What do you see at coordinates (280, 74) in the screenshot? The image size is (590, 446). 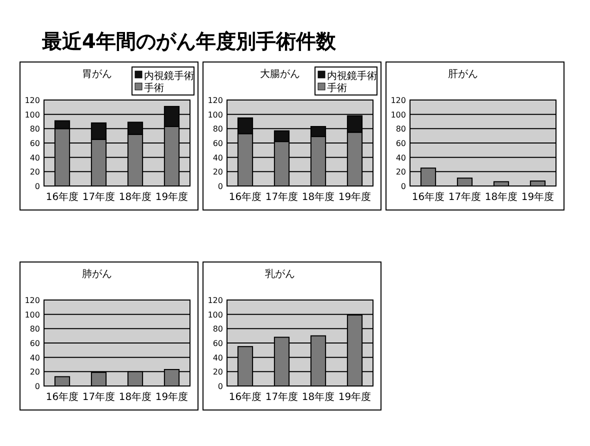 I see `chart-title: 大腸がん` at bounding box center [280, 74].